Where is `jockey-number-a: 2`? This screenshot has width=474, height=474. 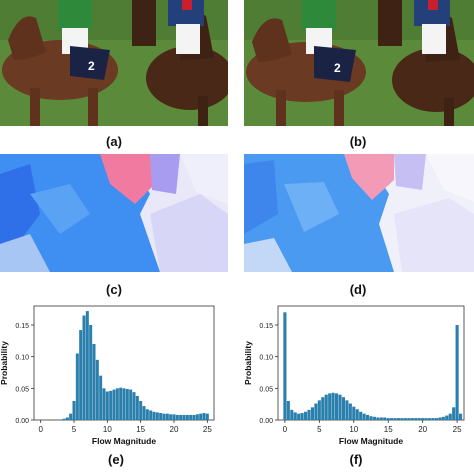
jockey-number-a: 2 is located at coordinates (91, 66).